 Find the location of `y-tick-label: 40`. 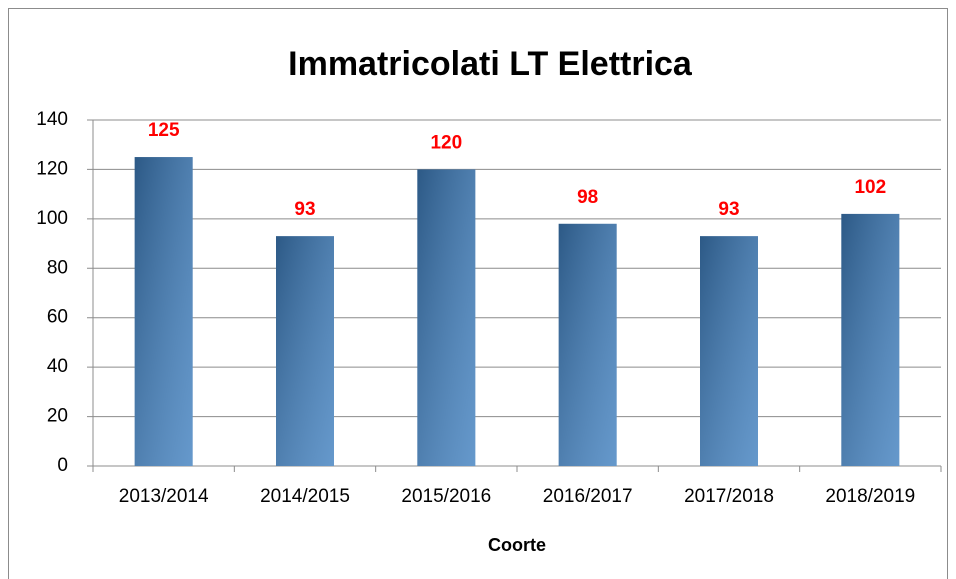

y-tick-label: 40 is located at coordinates (57, 366).